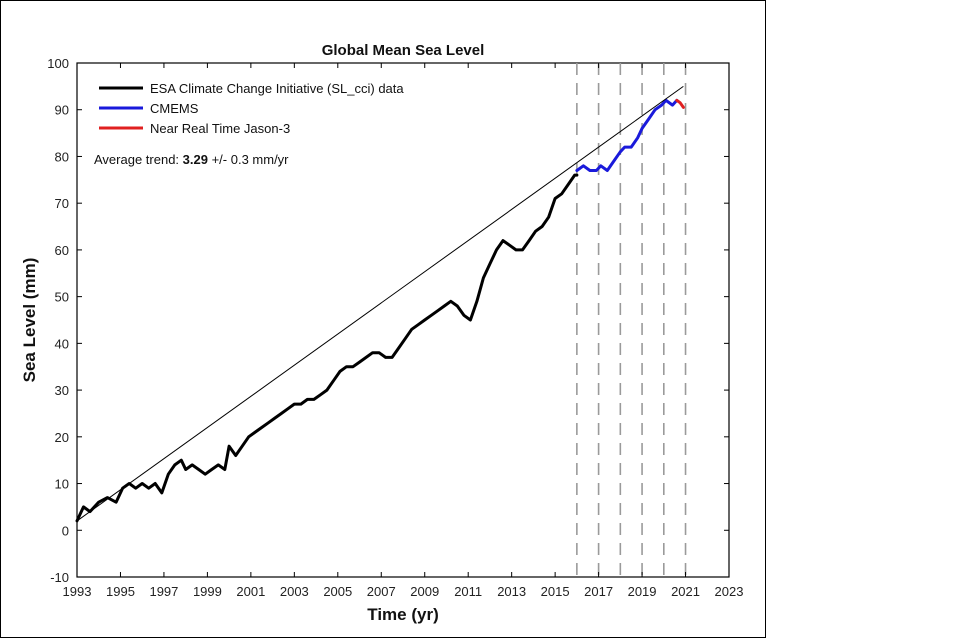 Image resolution: width=960 pixels, height=640 pixels. What do you see at coordinates (62, 156) in the screenshot?
I see `y-tick-label: 80` at bounding box center [62, 156].